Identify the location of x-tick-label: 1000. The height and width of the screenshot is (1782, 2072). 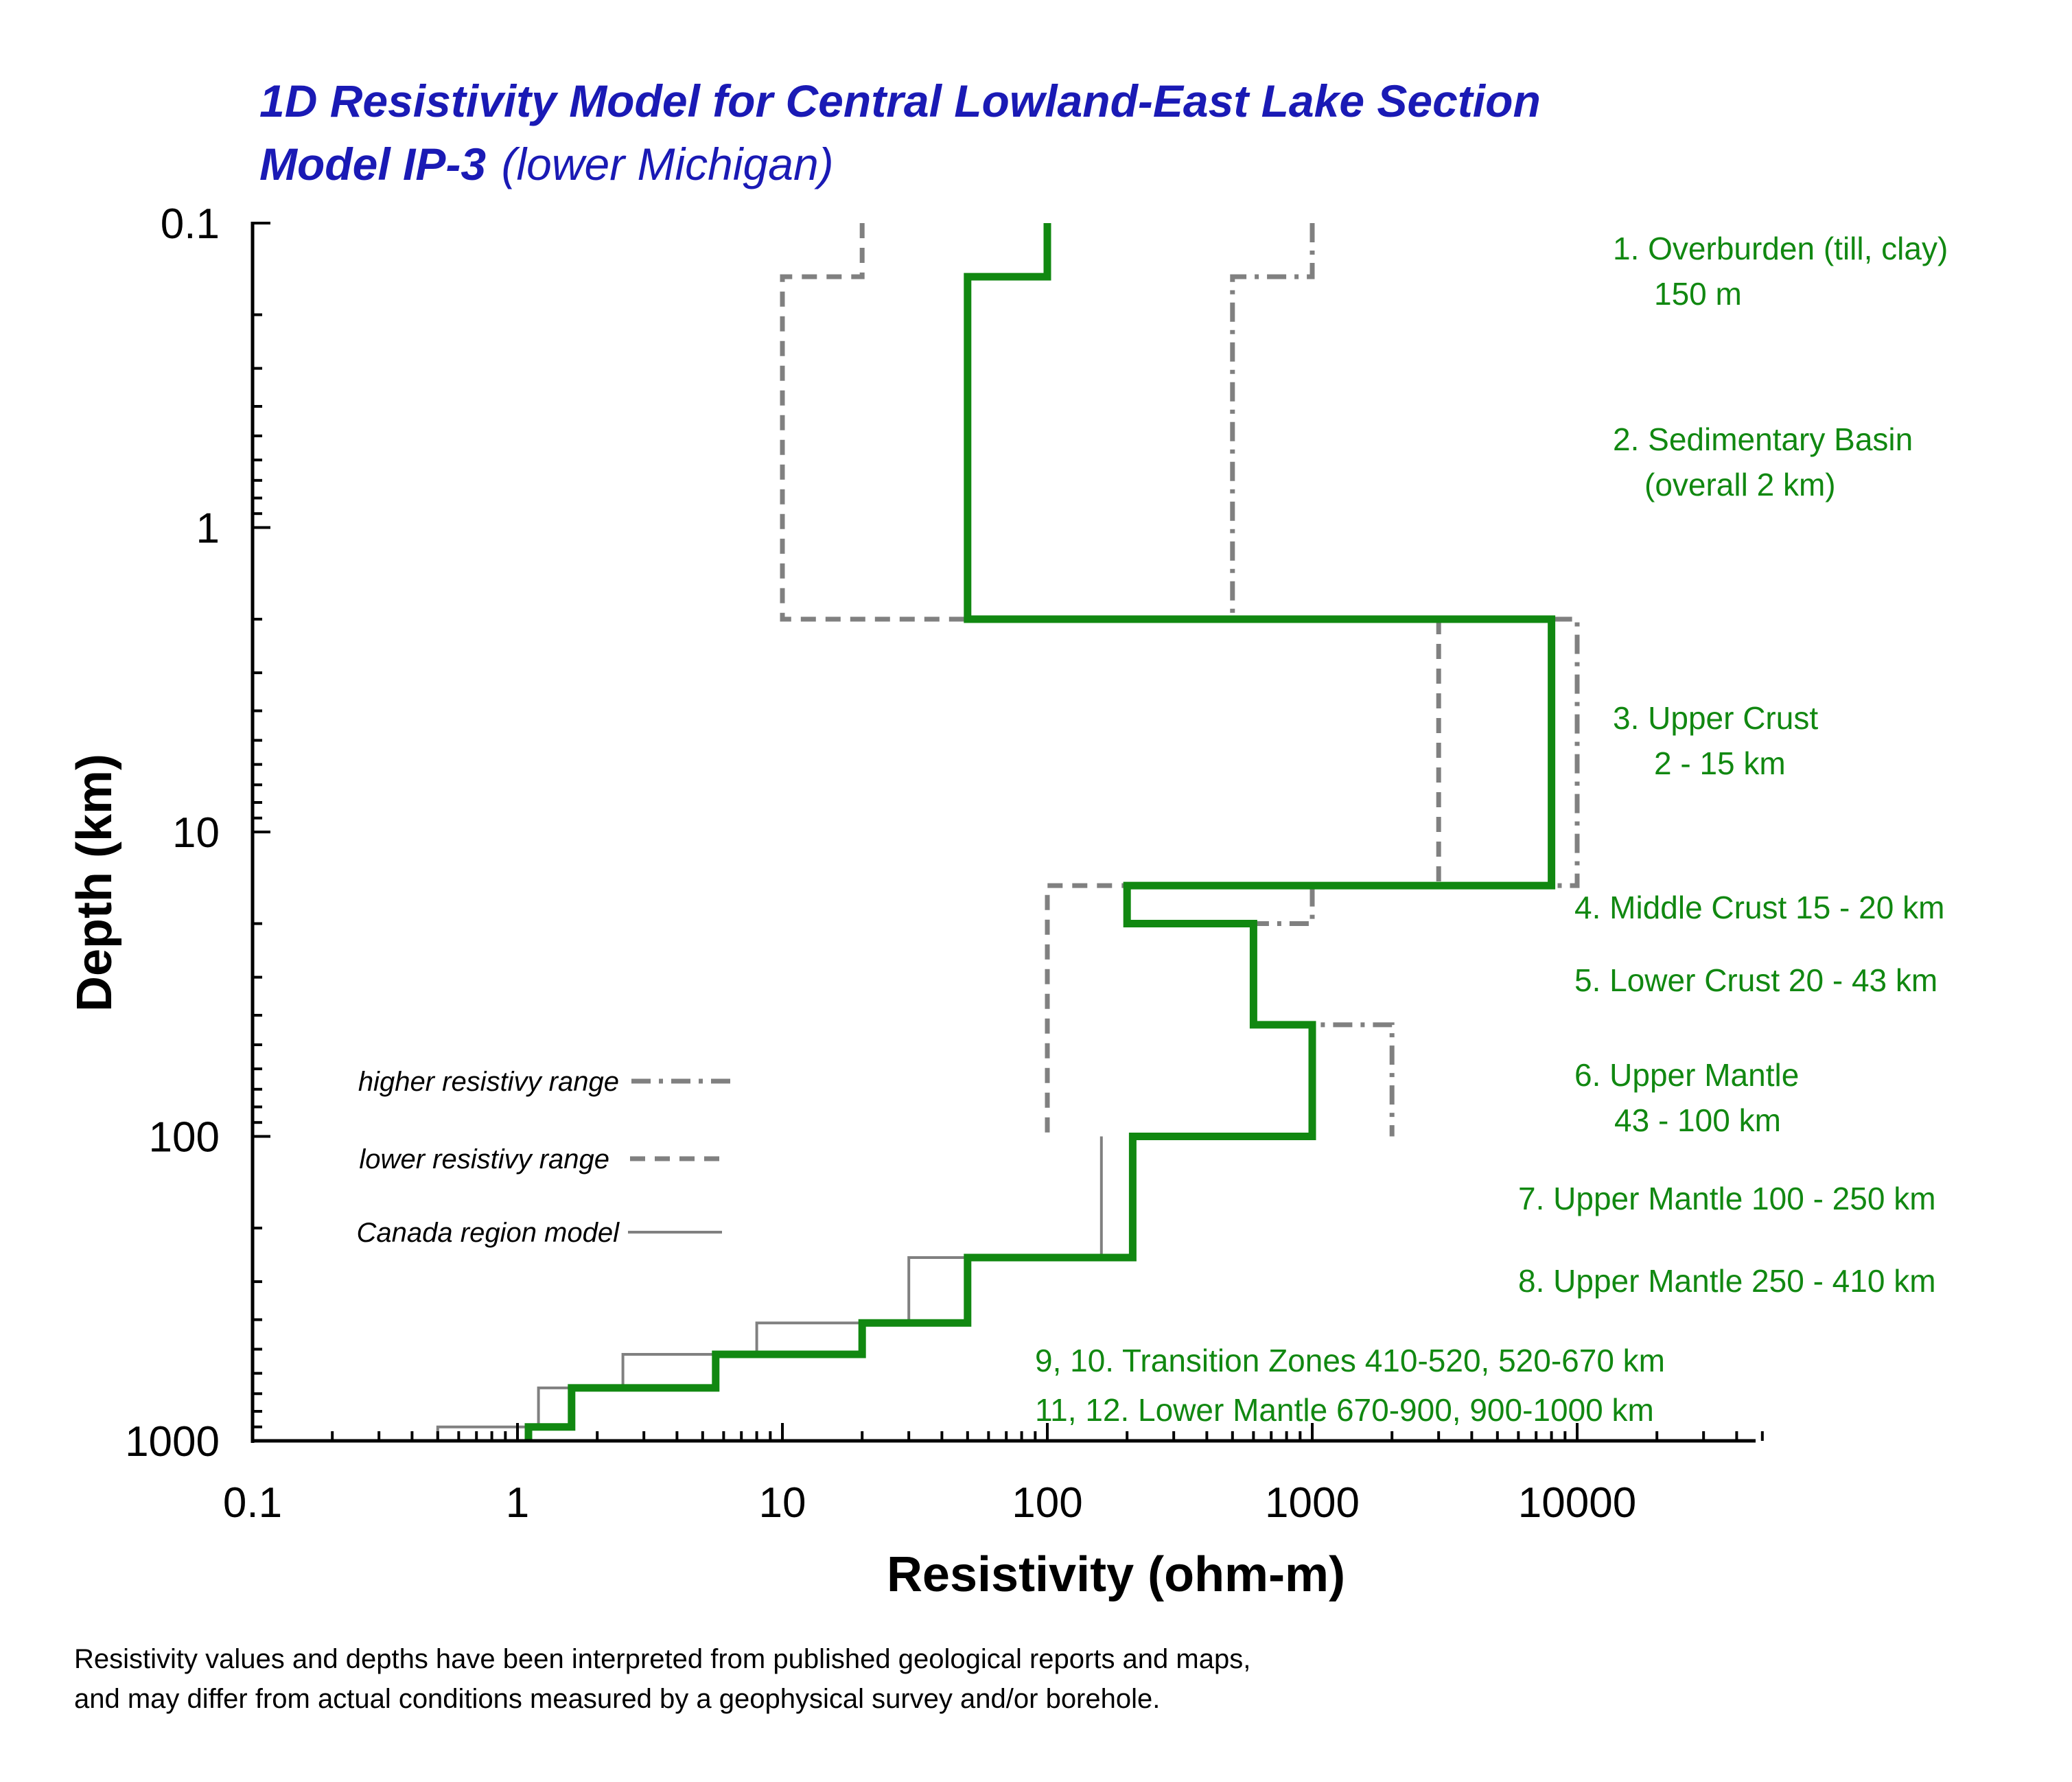
(1312, 1503).